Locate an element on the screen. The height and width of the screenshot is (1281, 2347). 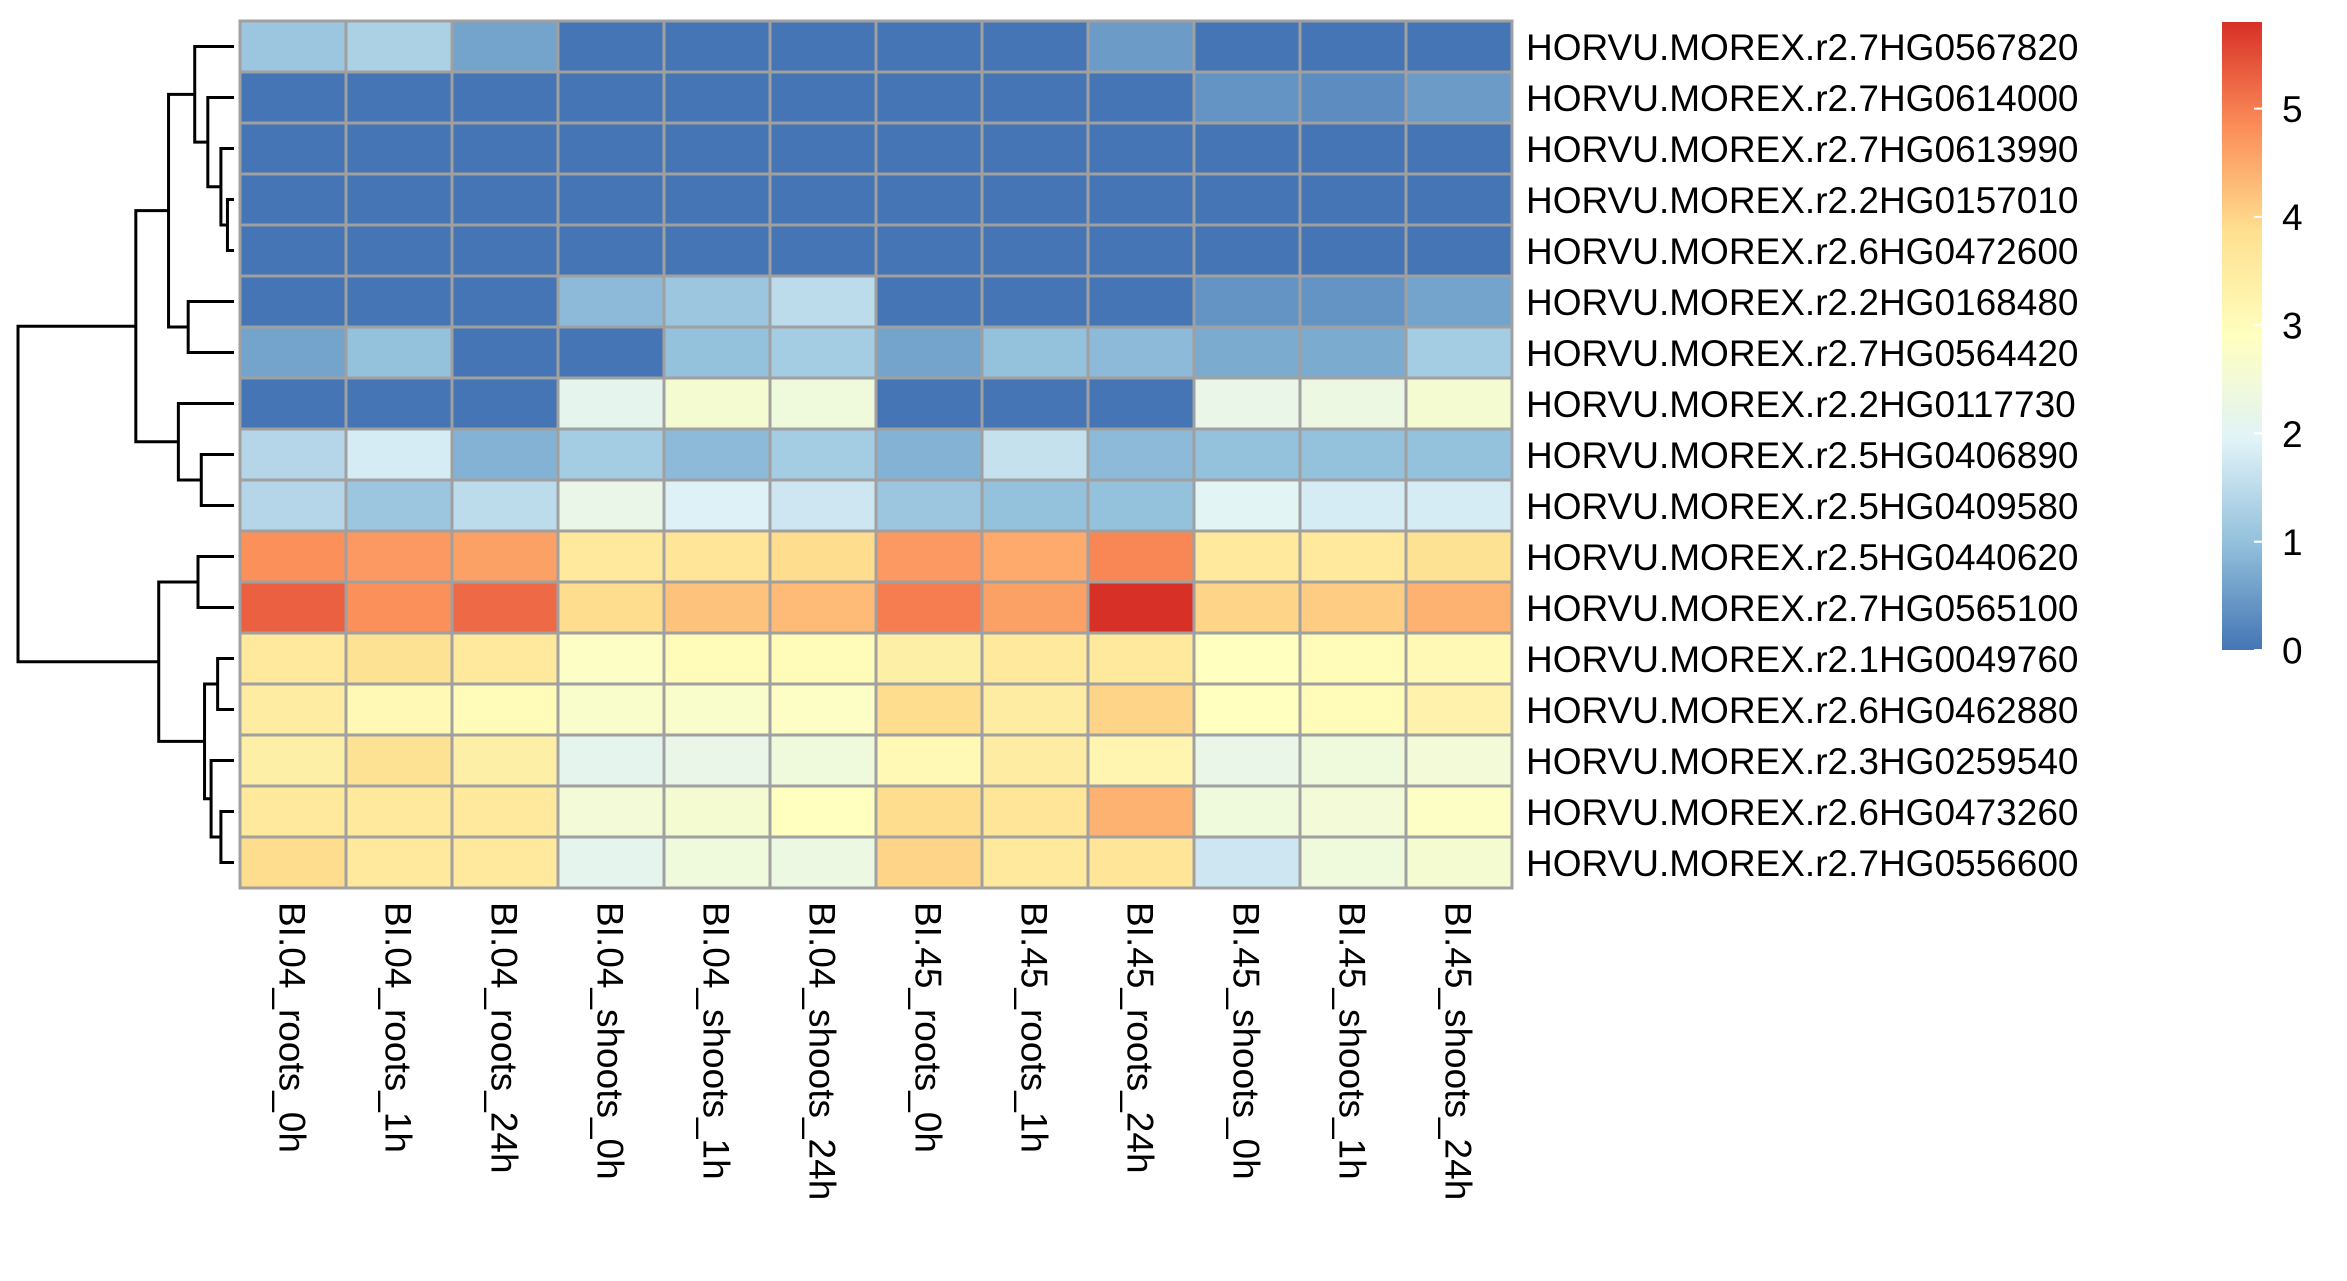
row-label: HORVU.MOREX.r2.6HG0462880 is located at coordinates (1802, 710).